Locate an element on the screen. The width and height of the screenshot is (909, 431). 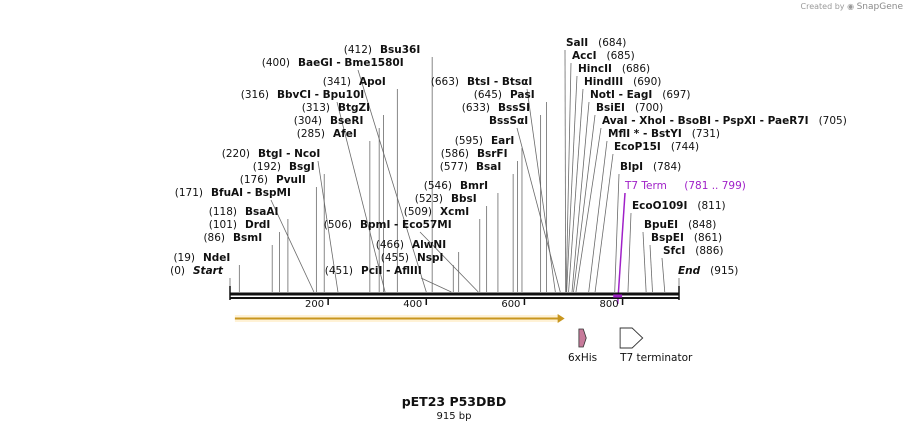
site-name: BpmI is located at coordinates (375, 225).